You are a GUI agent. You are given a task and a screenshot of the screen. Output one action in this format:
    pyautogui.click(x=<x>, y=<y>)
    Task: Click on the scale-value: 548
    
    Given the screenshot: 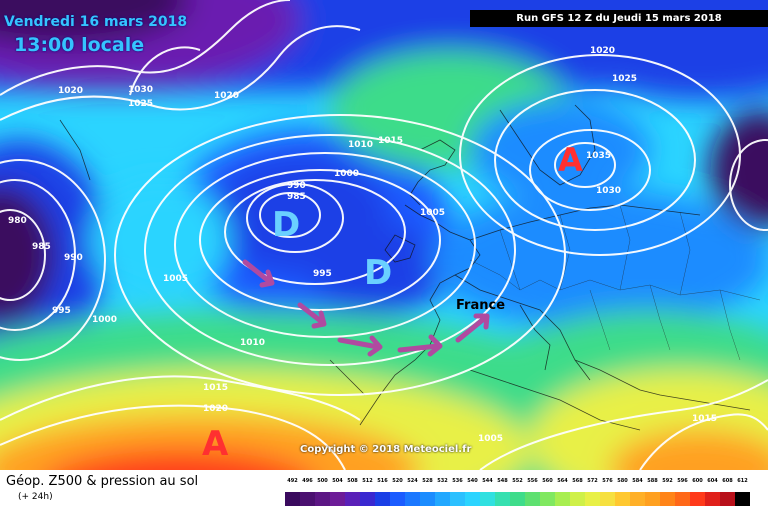 What is the action you would take?
    pyautogui.click(x=502, y=481)
    